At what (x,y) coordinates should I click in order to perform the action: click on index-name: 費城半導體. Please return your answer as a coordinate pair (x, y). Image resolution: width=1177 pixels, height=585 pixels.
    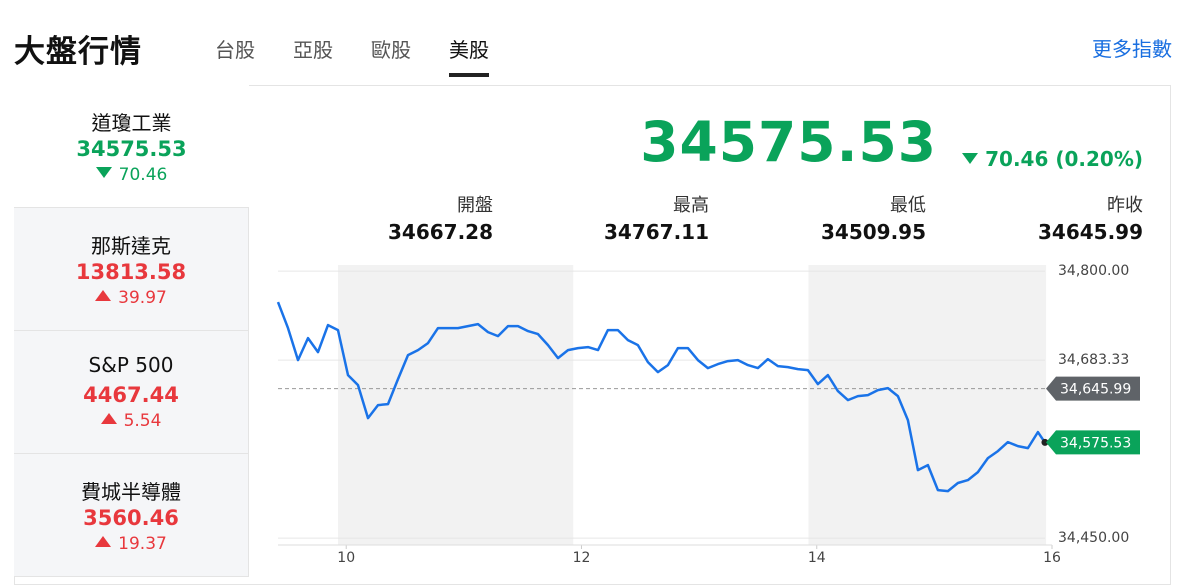
    Looking at the image, I should click on (131, 492).